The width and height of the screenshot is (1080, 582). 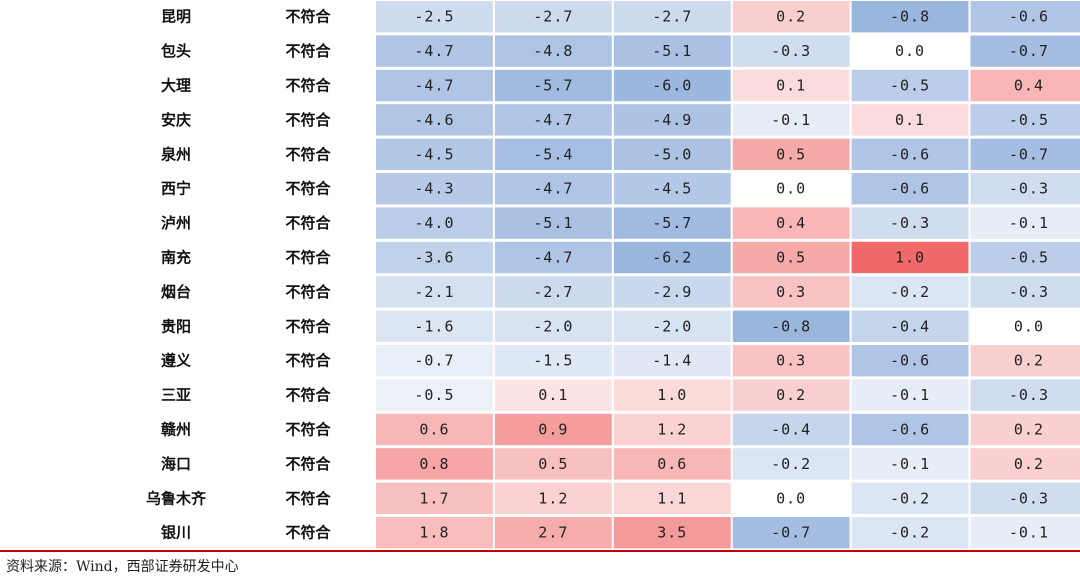 I want to click on cell-value-label: -5.4, so click(x=553, y=154).